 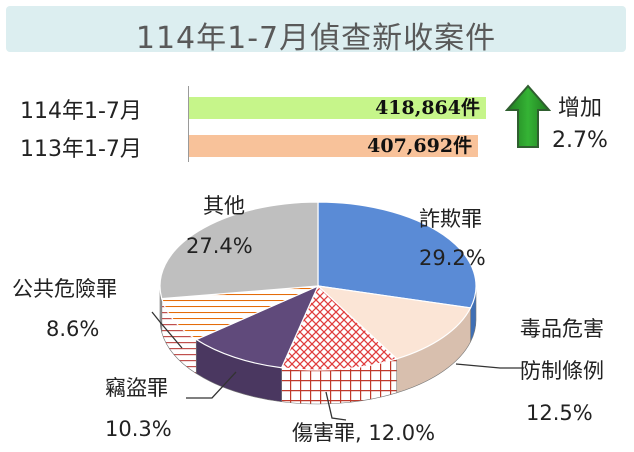 What do you see at coordinates (427, 108) in the screenshot?
I see `bar-114-value: 418,864件` at bounding box center [427, 108].